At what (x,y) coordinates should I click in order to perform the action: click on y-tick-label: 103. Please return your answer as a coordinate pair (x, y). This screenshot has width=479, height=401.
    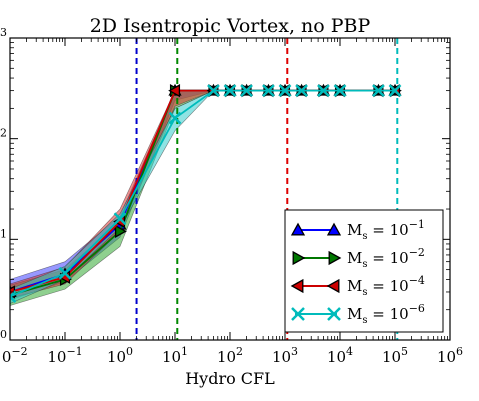
    Looking at the image, I should click on (3, 36).